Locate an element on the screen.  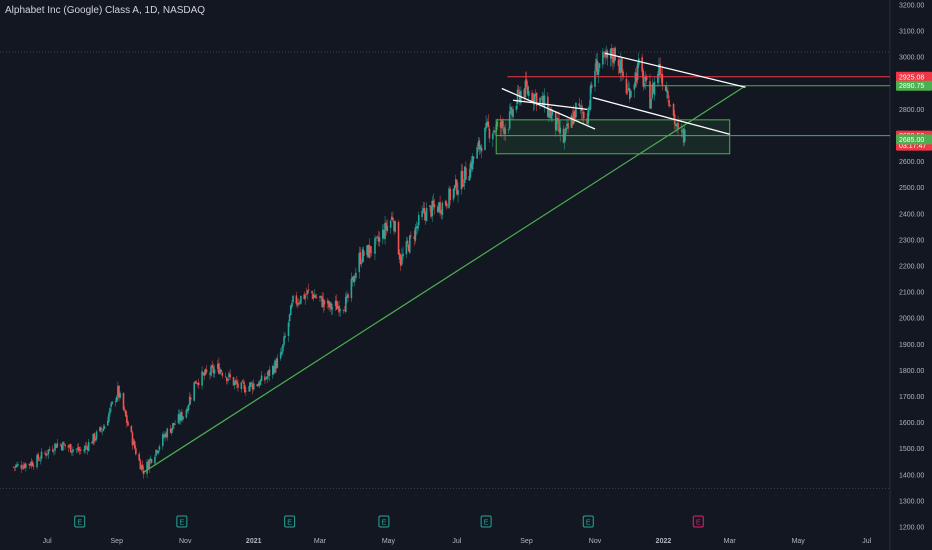
x-tick-label: 2022 is located at coordinates (664, 541).